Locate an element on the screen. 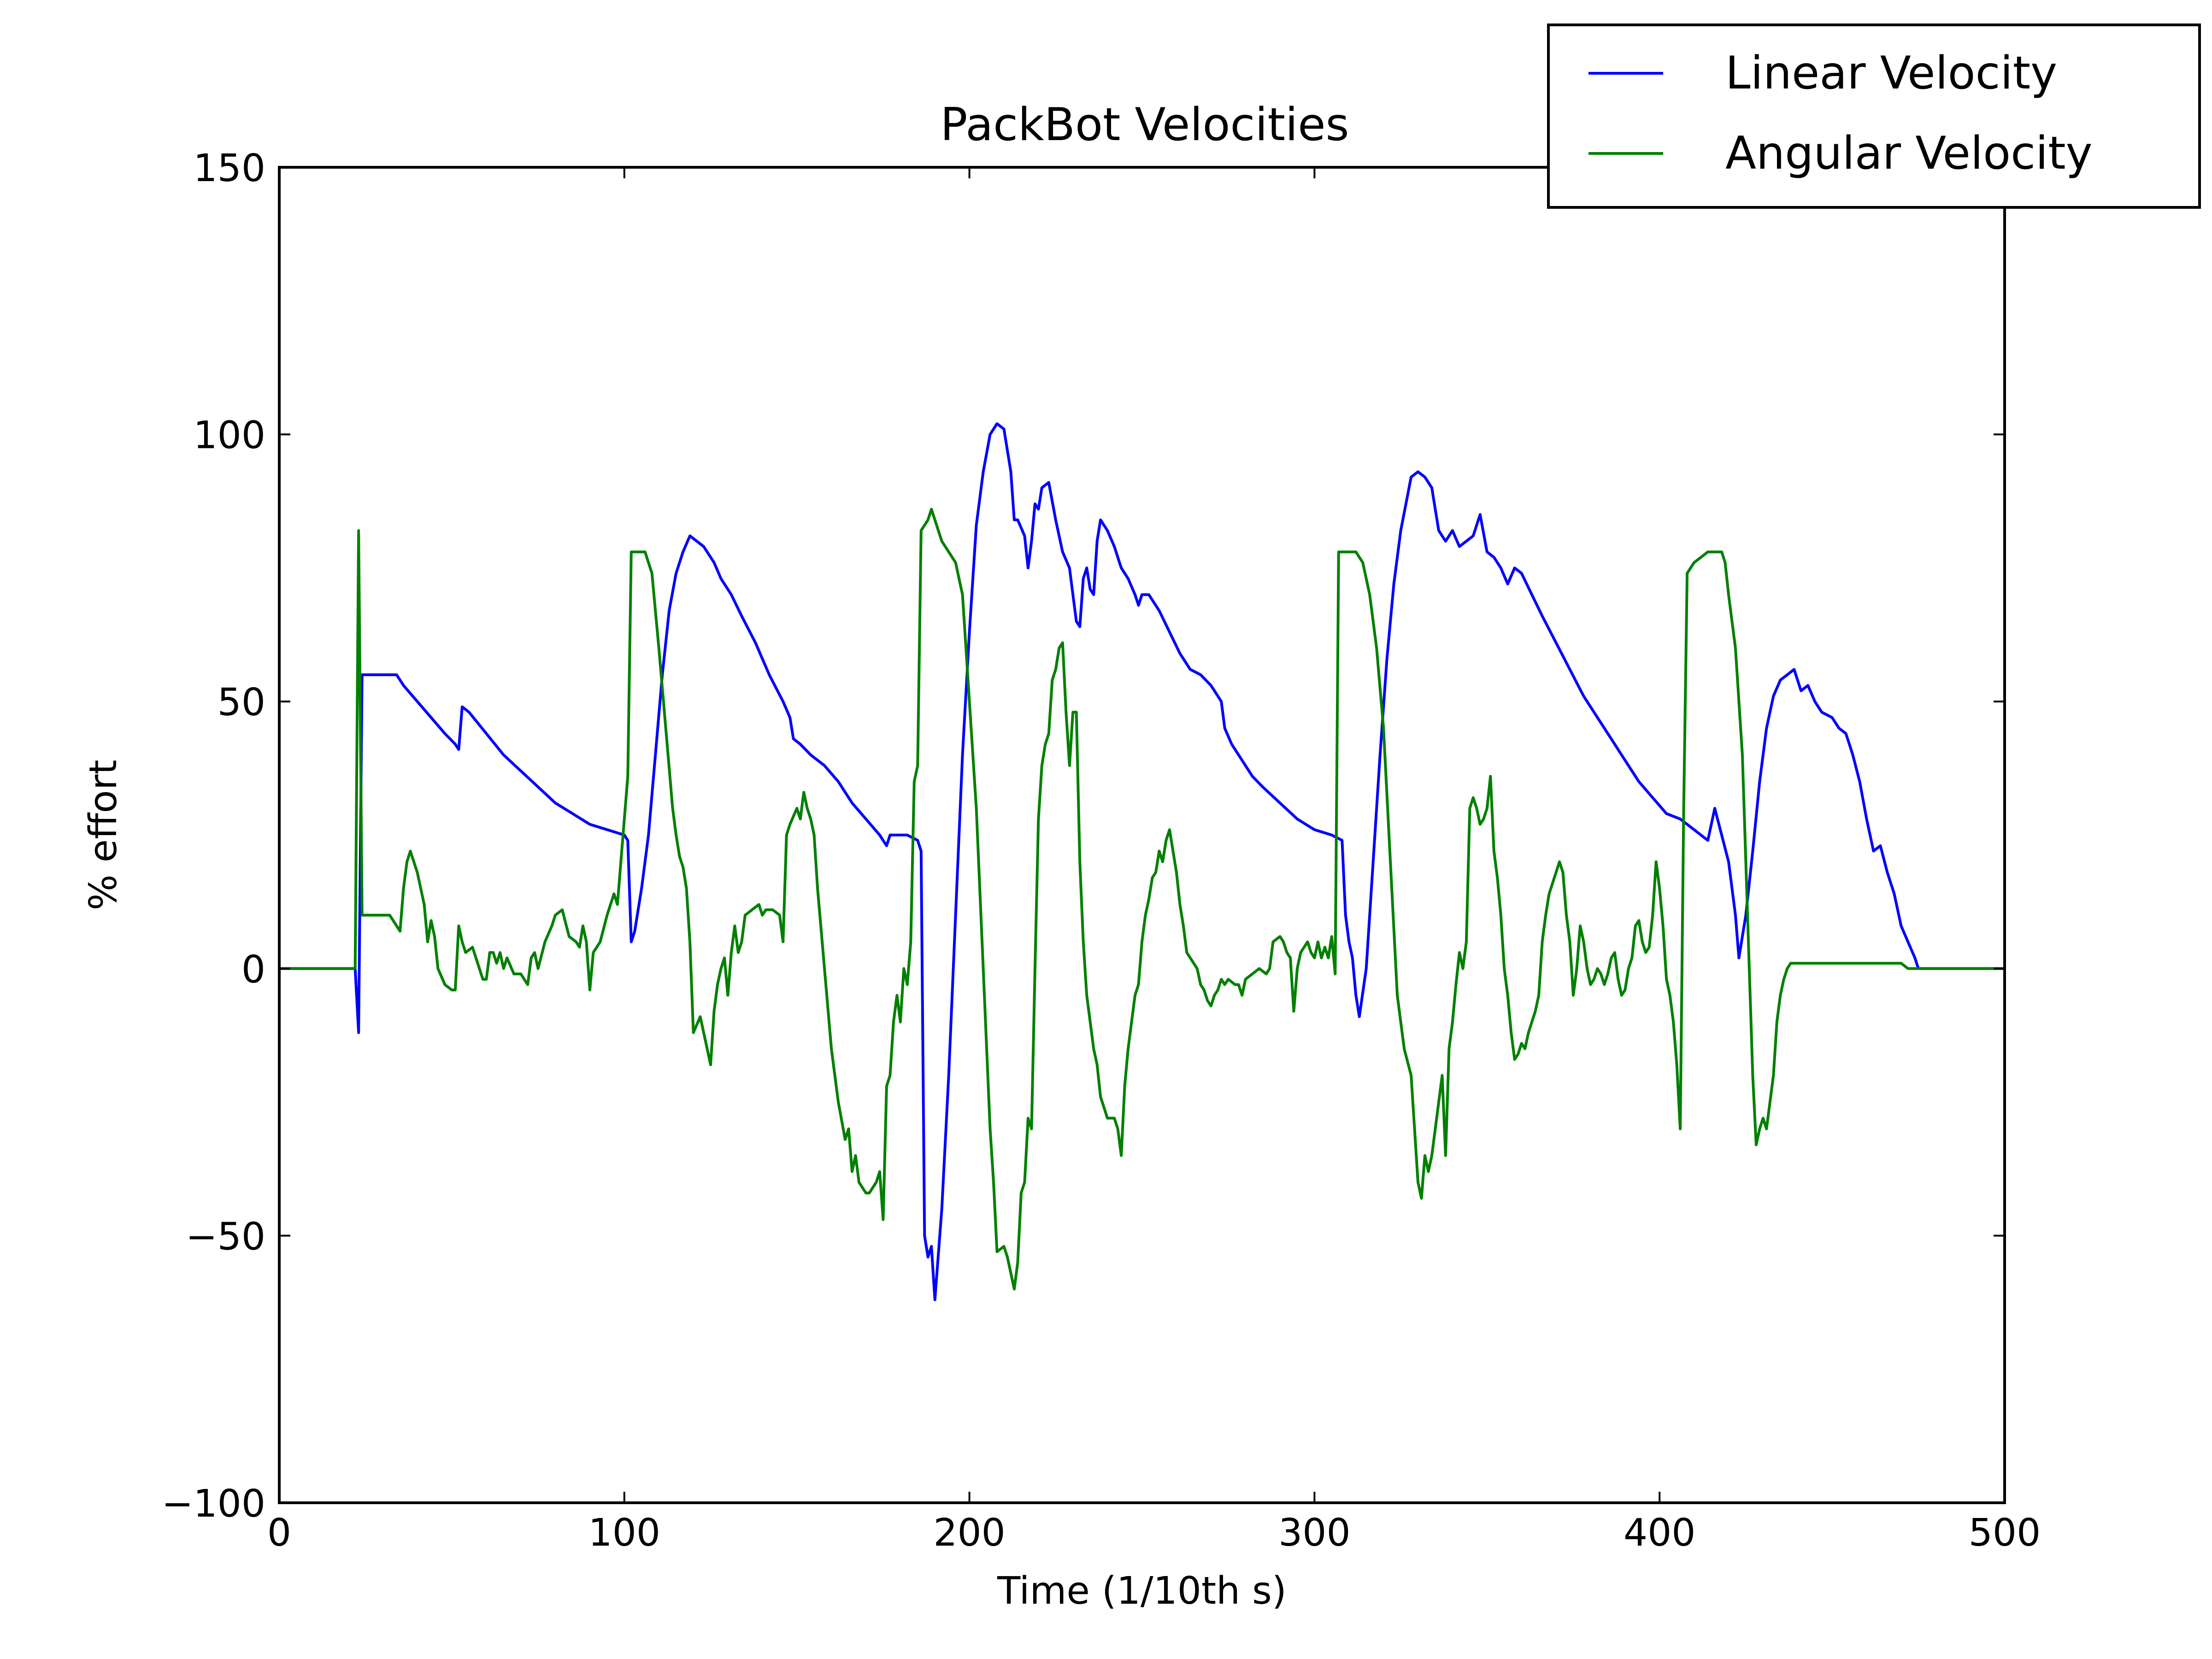  x-tick-label: 300 is located at coordinates (1314, 1533).